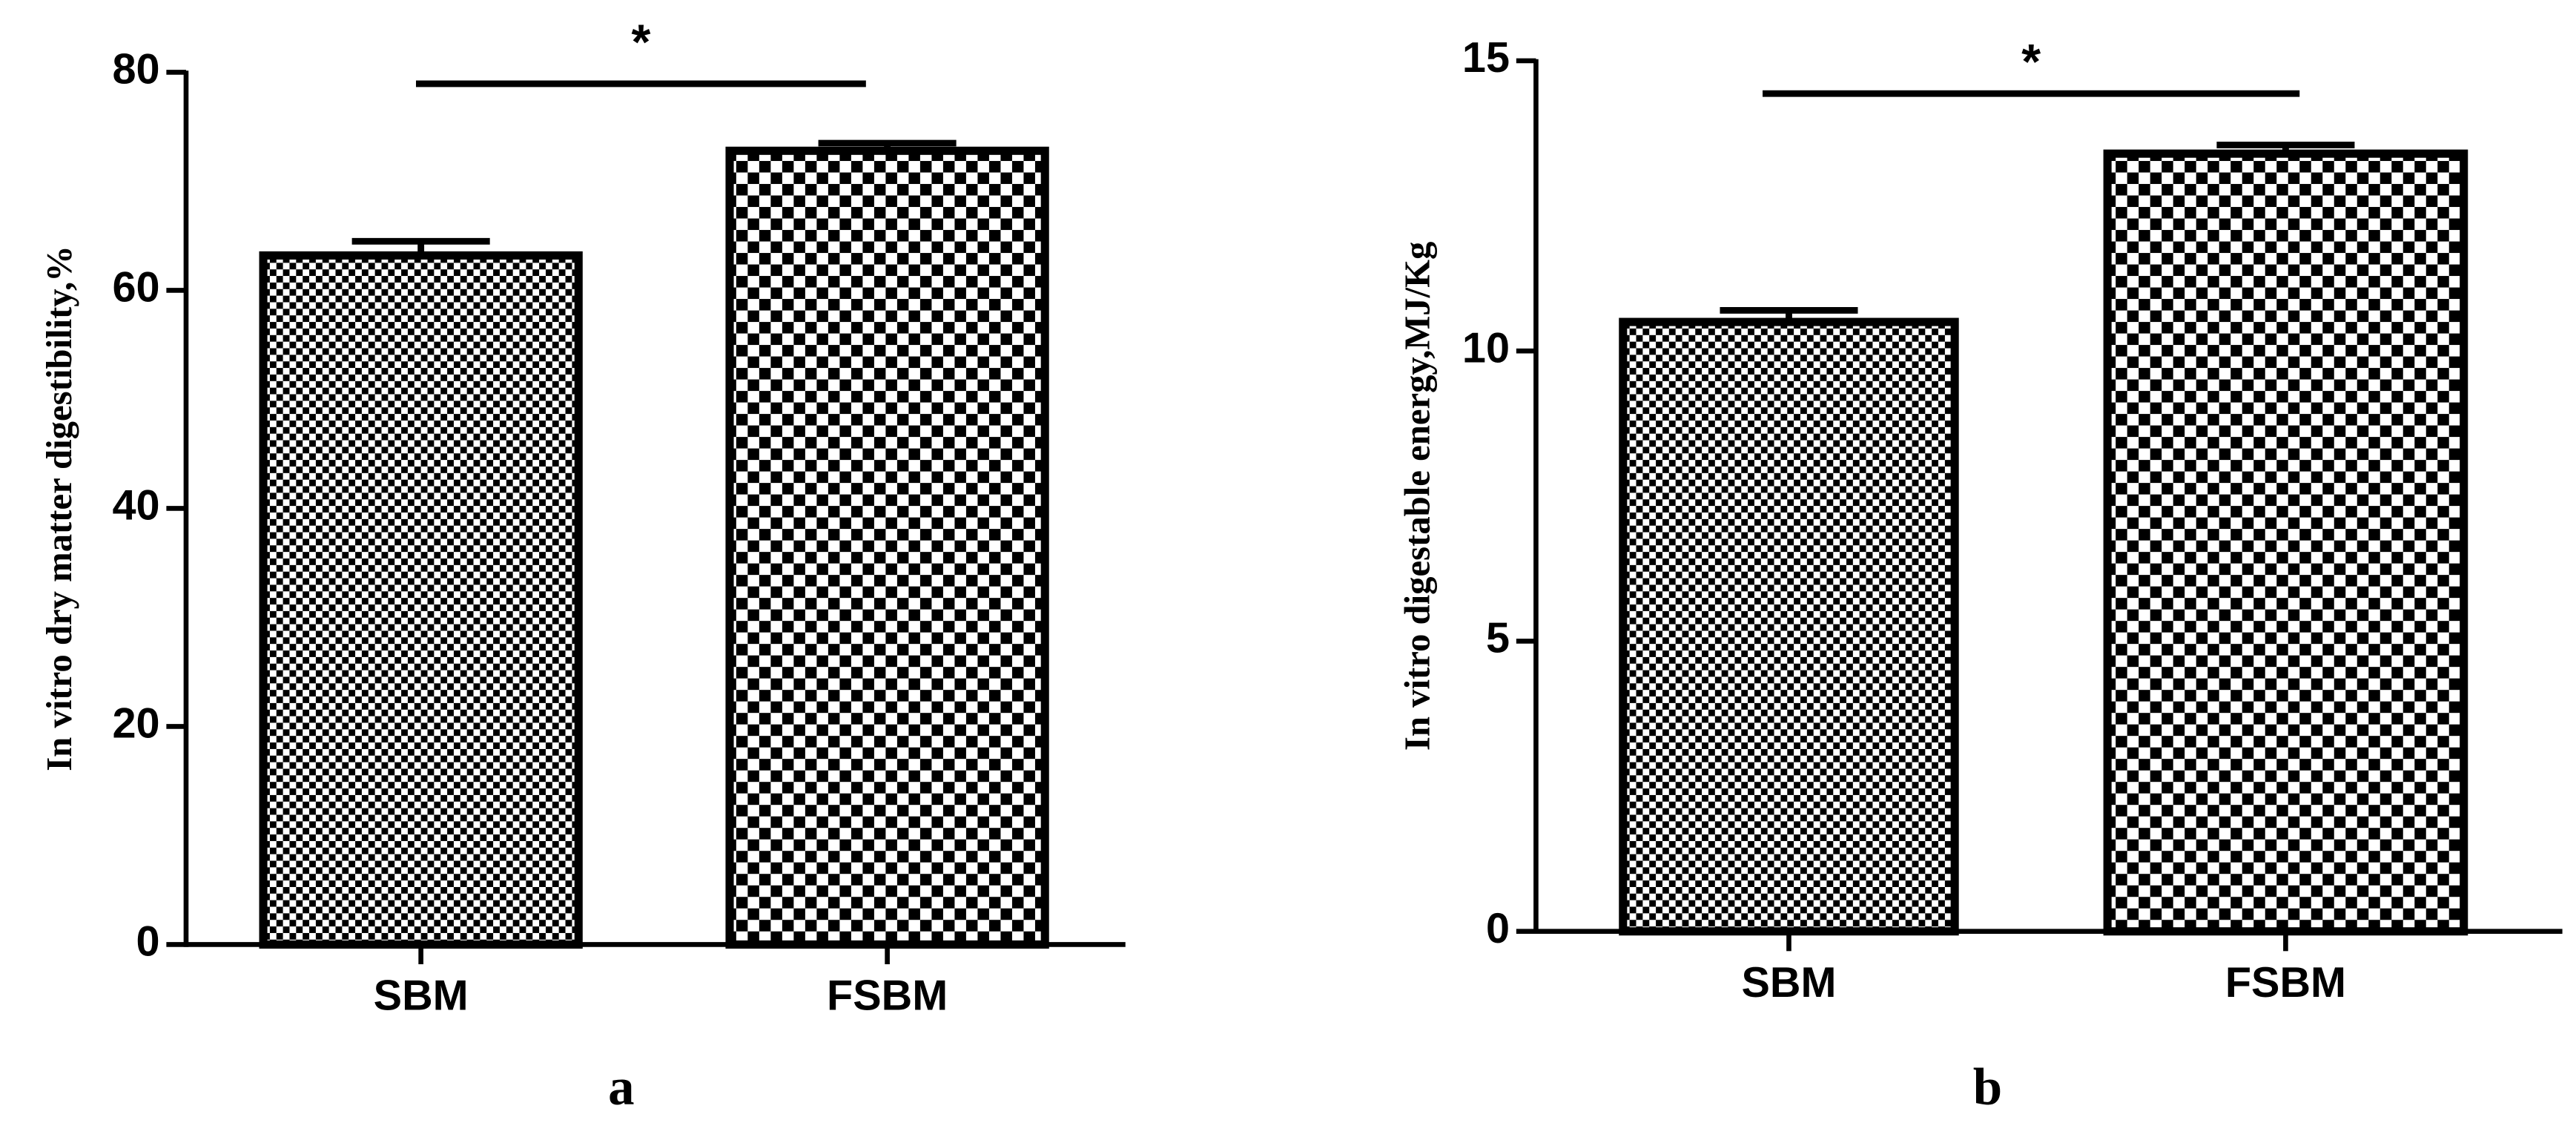  I want to click on y-tick-label: 5, so click(1498, 639).